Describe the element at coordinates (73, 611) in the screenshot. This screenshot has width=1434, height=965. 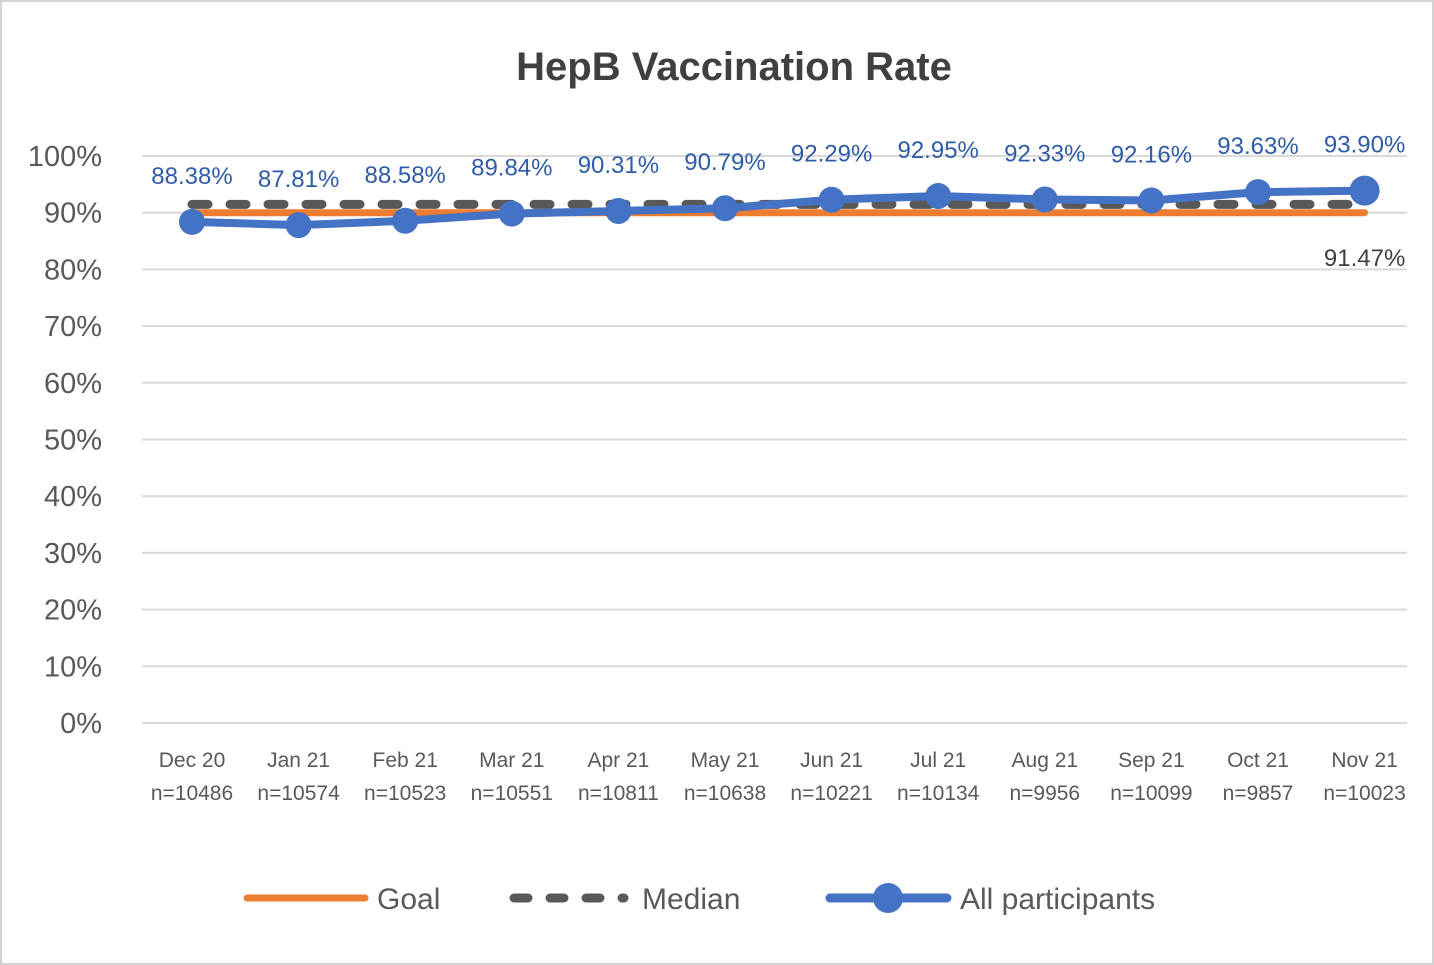
I see `y-axis-tick-label: 20%` at that location.